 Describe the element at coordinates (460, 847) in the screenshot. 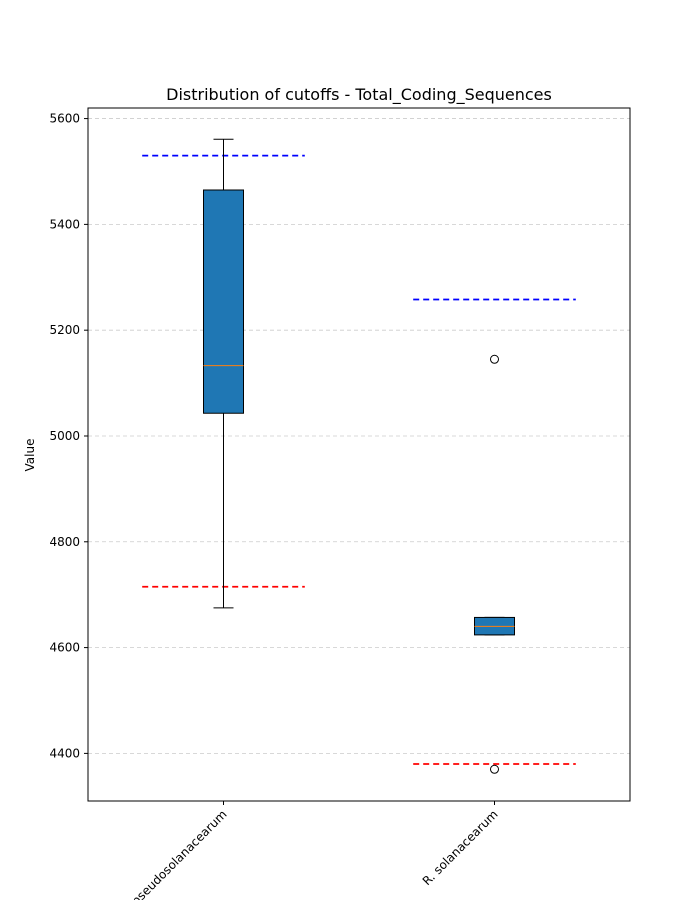

I see `x-tick-label: R. solanacearum` at that location.